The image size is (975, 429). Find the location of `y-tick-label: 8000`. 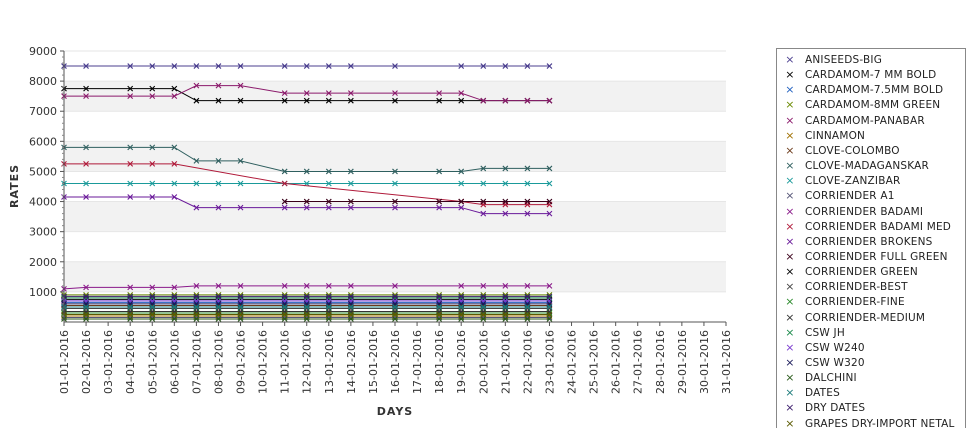

y-tick-label: 8000 is located at coordinates (43, 81).